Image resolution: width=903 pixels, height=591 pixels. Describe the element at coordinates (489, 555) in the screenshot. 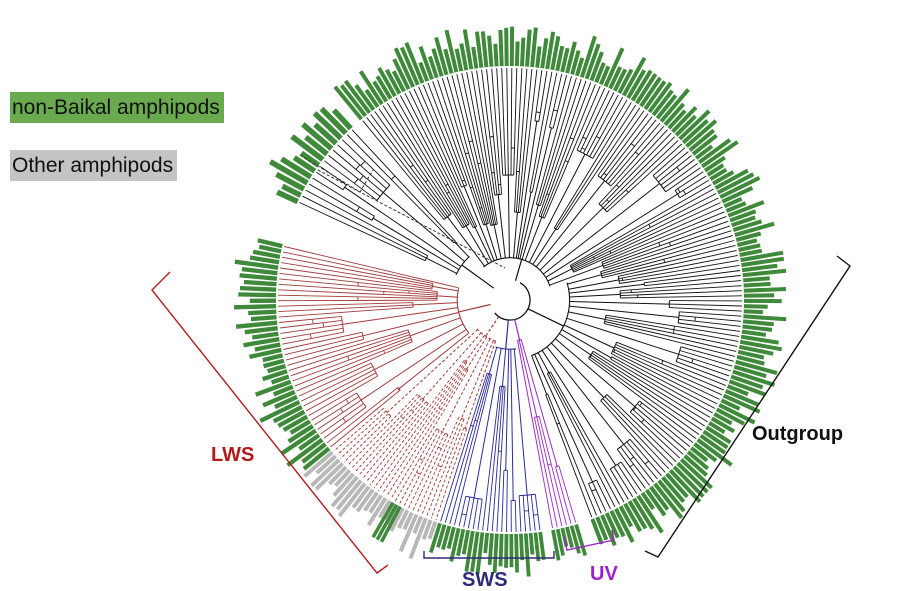

I see `sws-bracket` at that location.